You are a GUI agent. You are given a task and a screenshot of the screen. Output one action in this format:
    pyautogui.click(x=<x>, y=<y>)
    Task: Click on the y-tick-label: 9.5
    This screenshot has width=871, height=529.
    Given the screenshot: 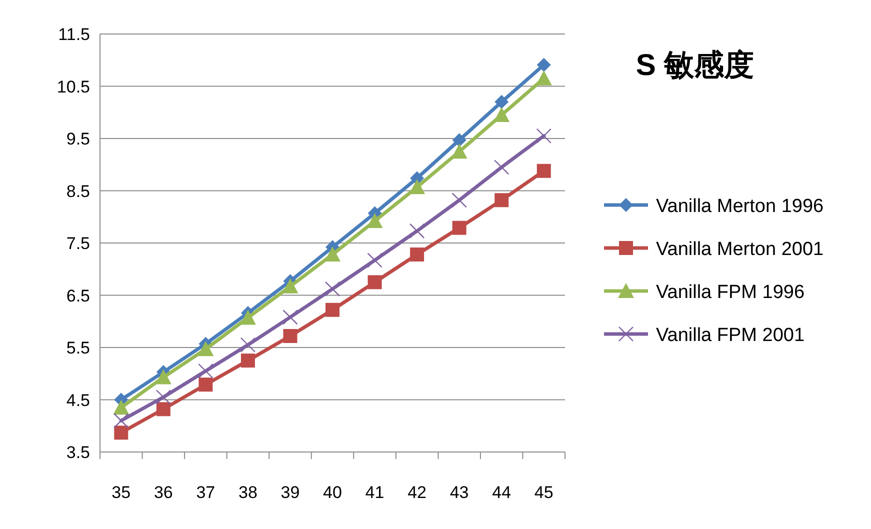 What is the action you would take?
    pyautogui.click(x=78, y=139)
    